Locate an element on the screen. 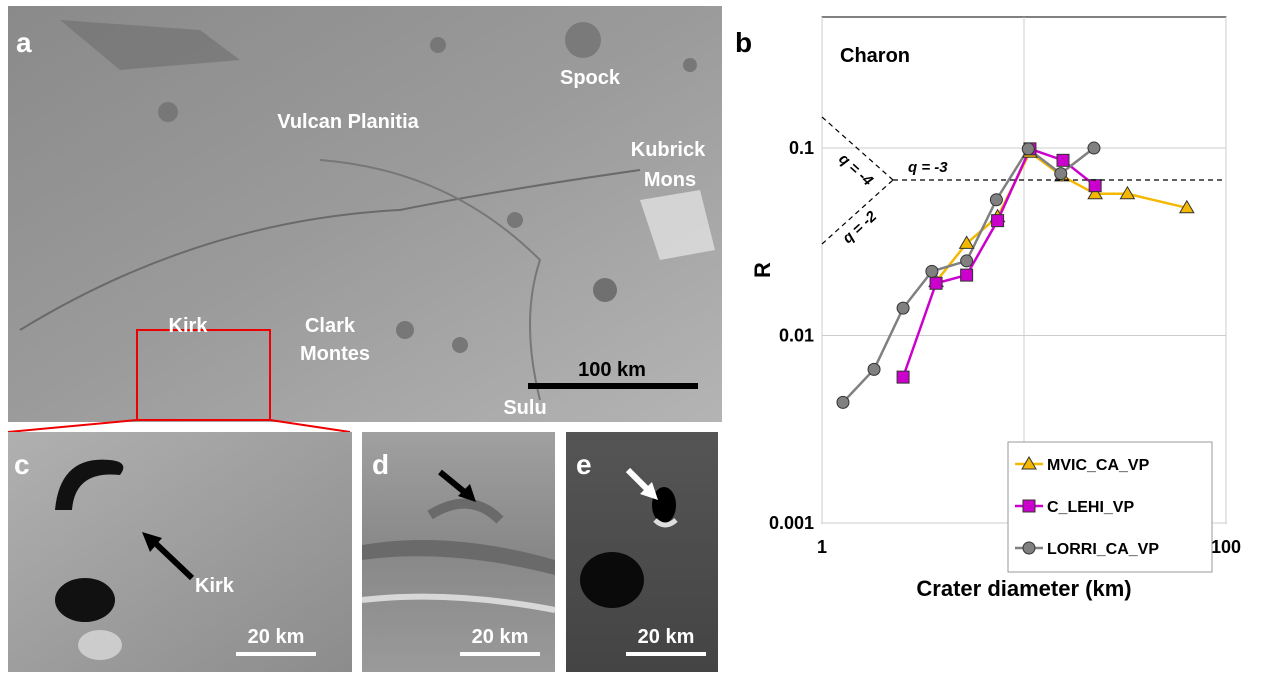 The width and height of the screenshot is (1268, 677). y-tick-label: 0.01 is located at coordinates (796, 336).